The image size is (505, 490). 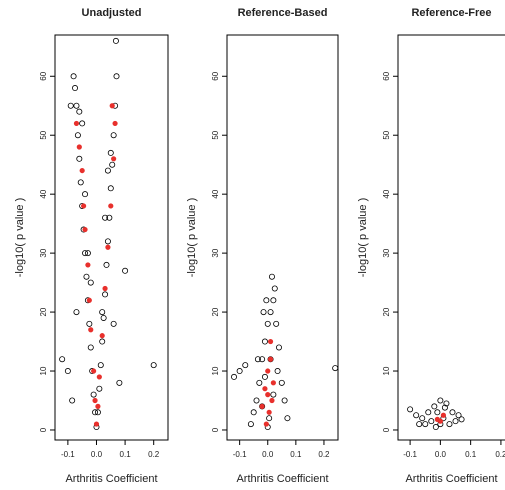 I want to click on y-tick-label: 10, so click(x=215, y=370).